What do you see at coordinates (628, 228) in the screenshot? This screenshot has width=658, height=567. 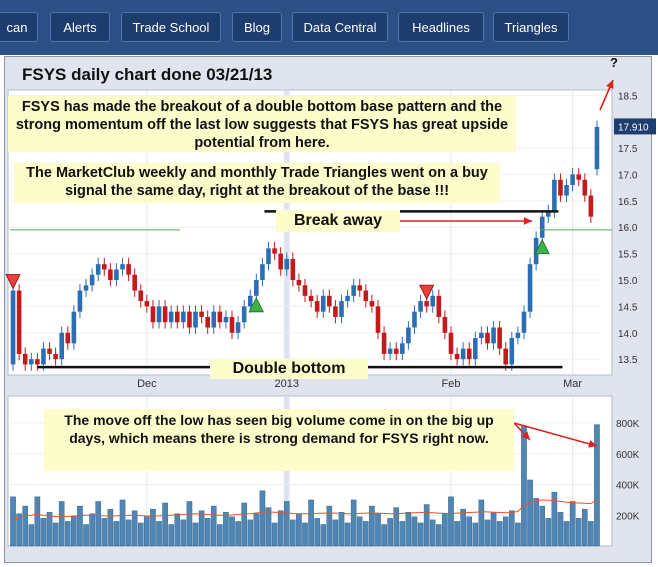 I see `y-tick-label: 16.0` at bounding box center [628, 228].